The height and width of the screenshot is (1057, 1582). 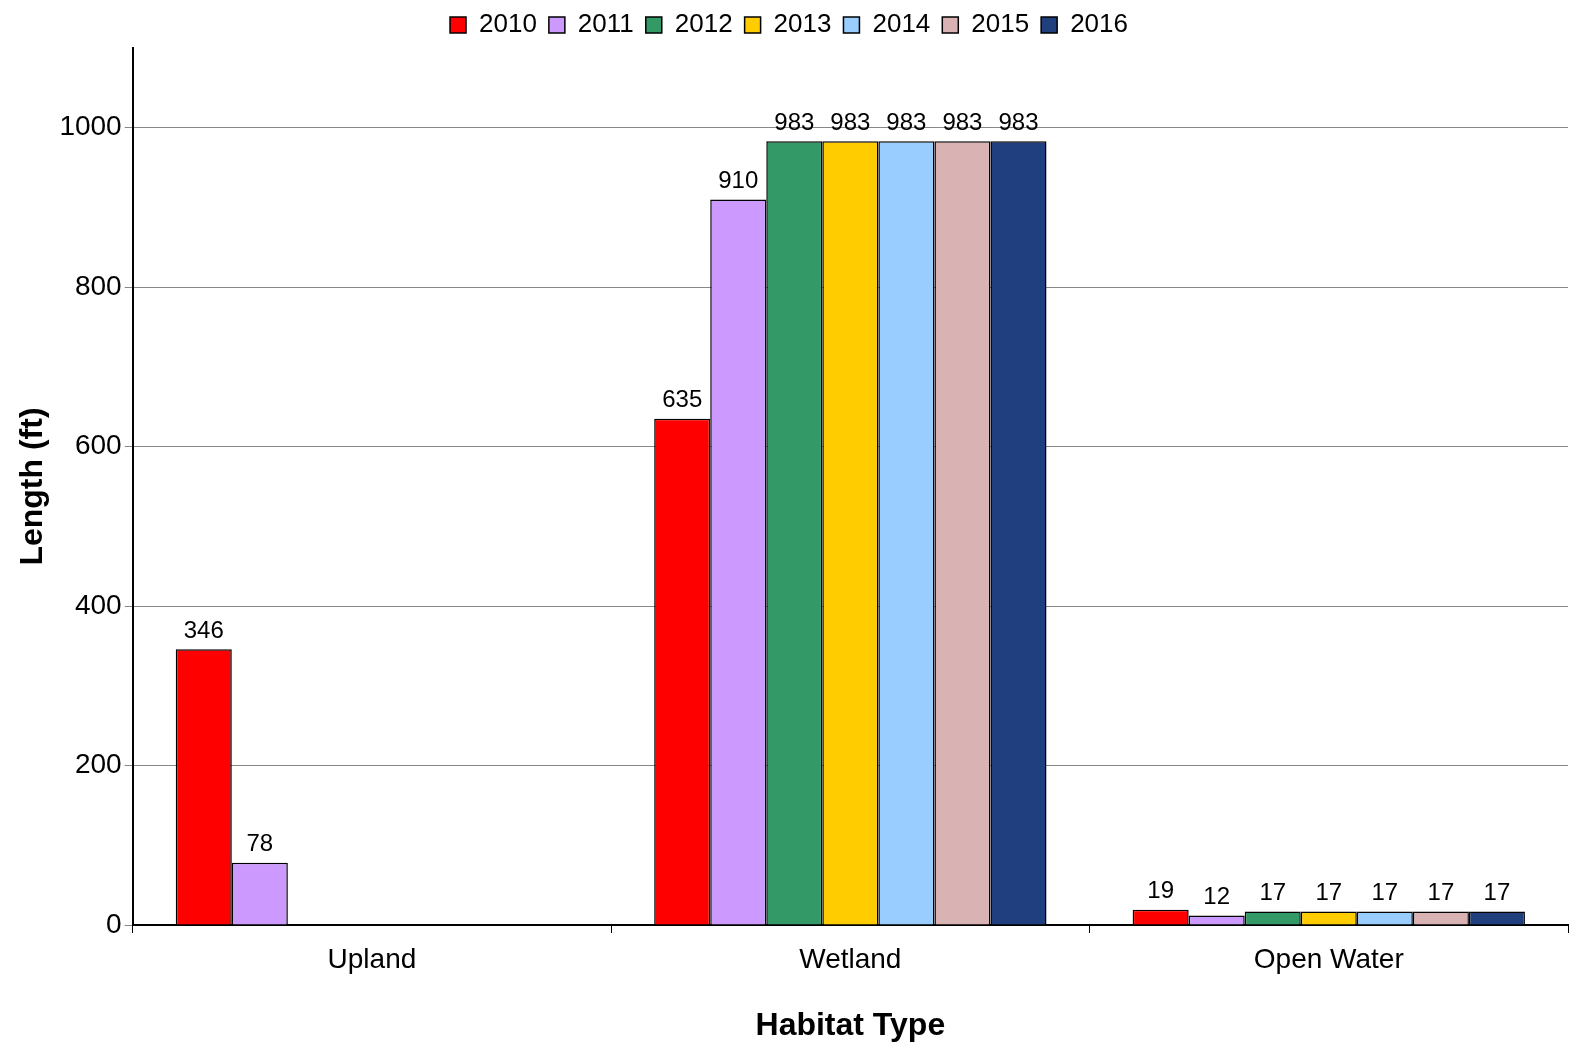 I want to click on legend-label: 2013, so click(x=802, y=23).